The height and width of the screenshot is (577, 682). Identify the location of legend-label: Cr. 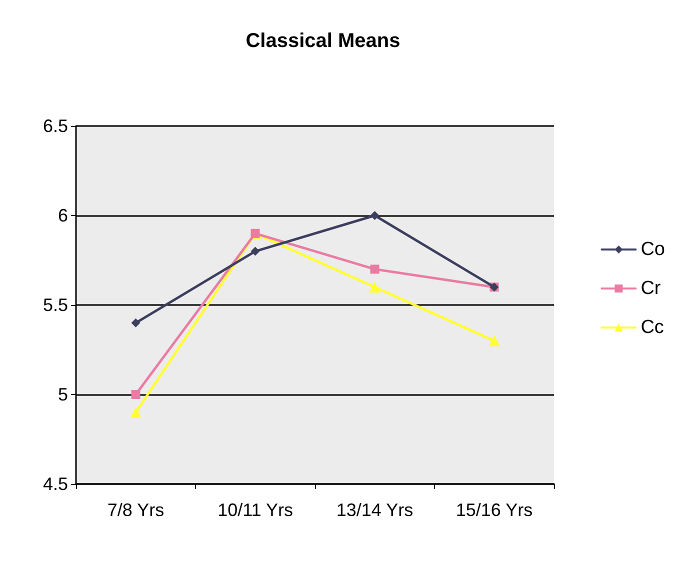
(651, 288).